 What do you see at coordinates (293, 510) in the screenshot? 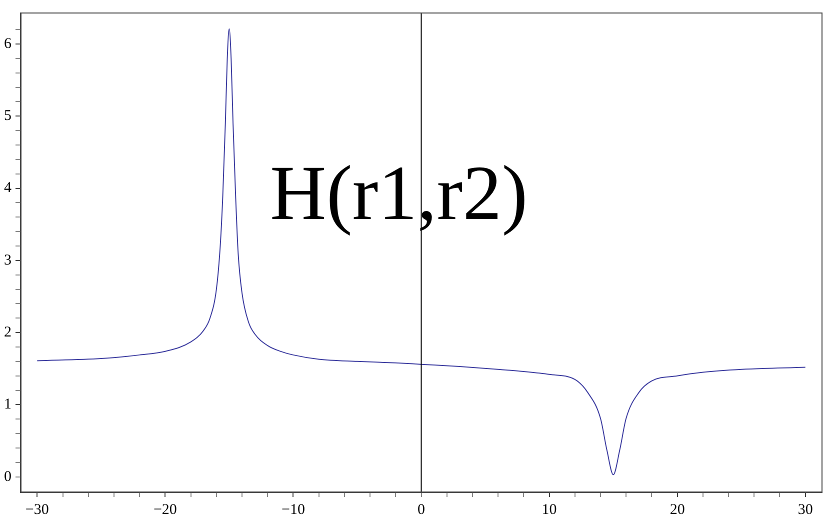
I see `x-tick-label: −10` at bounding box center [293, 510].